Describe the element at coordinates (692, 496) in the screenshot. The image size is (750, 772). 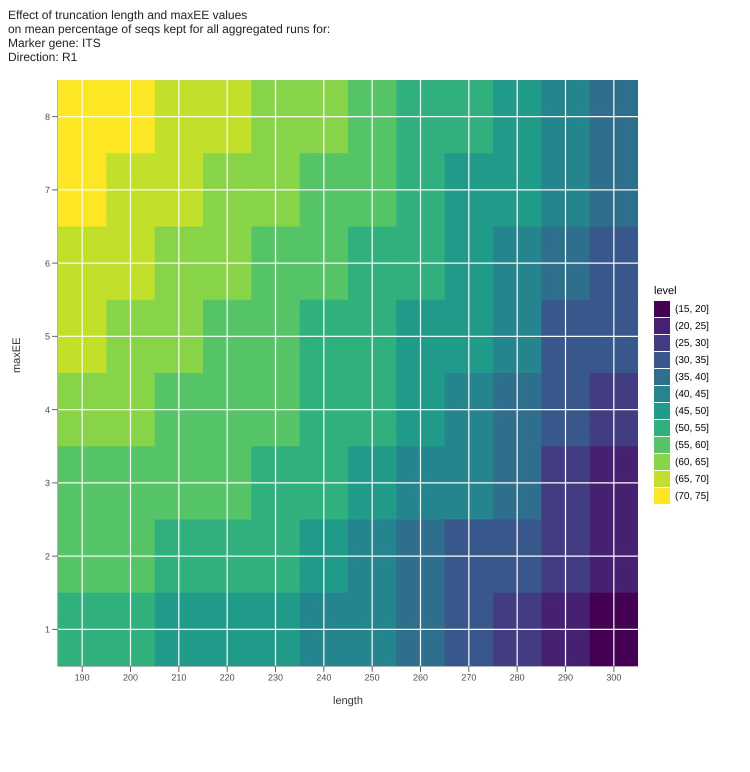
I see `color-bar-label: (70, 75]` at that location.